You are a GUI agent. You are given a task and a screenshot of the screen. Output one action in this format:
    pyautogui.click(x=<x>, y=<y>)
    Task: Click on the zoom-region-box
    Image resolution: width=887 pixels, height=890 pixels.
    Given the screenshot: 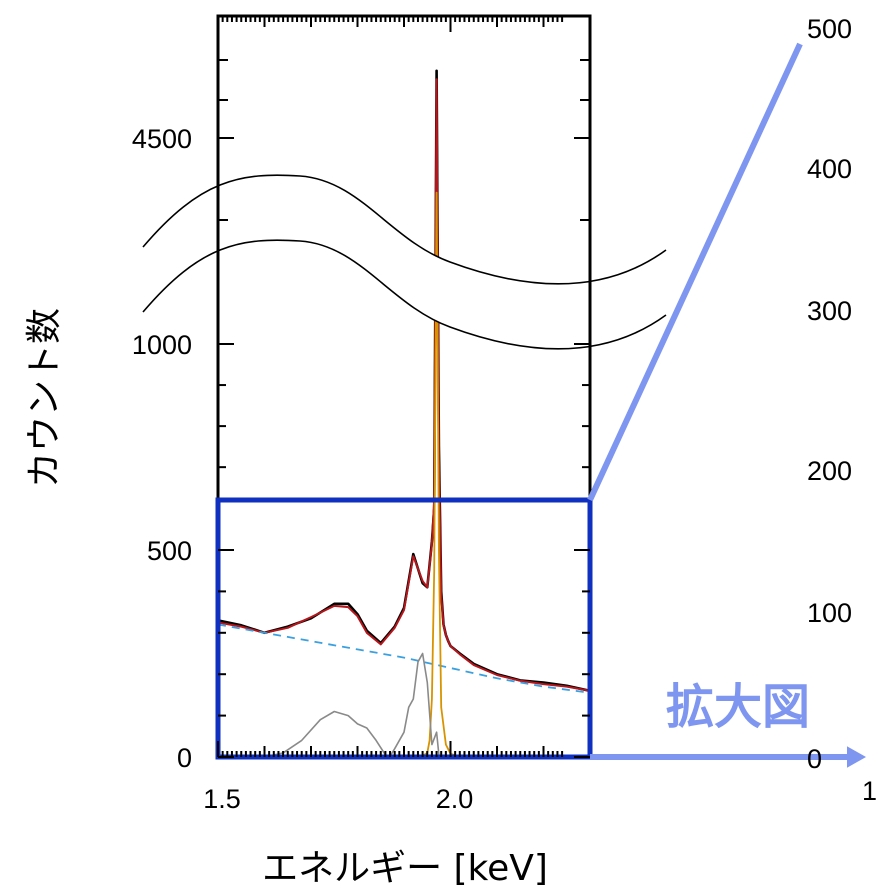 What is the action you would take?
    pyautogui.click(x=404, y=628)
    